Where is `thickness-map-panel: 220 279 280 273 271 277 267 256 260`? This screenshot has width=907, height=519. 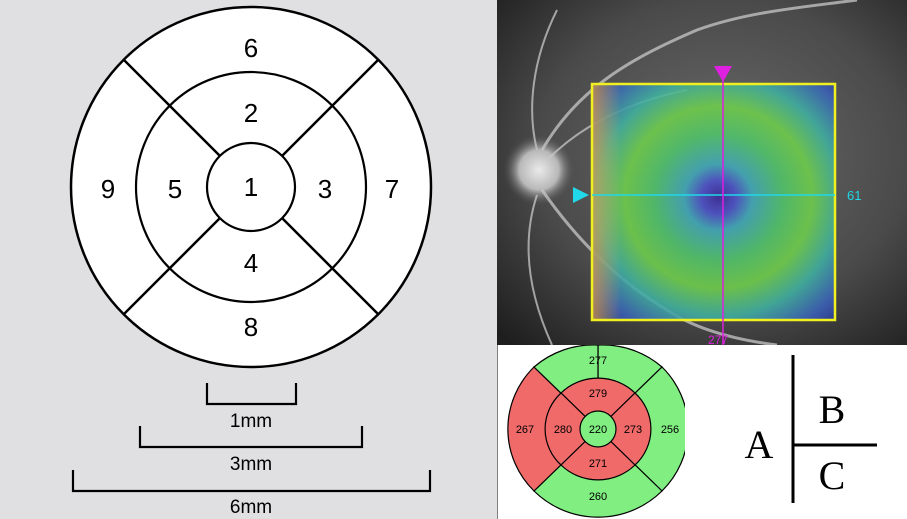 thickness-map-panel: 220 279 280 273 271 277 267 256 260 is located at coordinates (591, 432).